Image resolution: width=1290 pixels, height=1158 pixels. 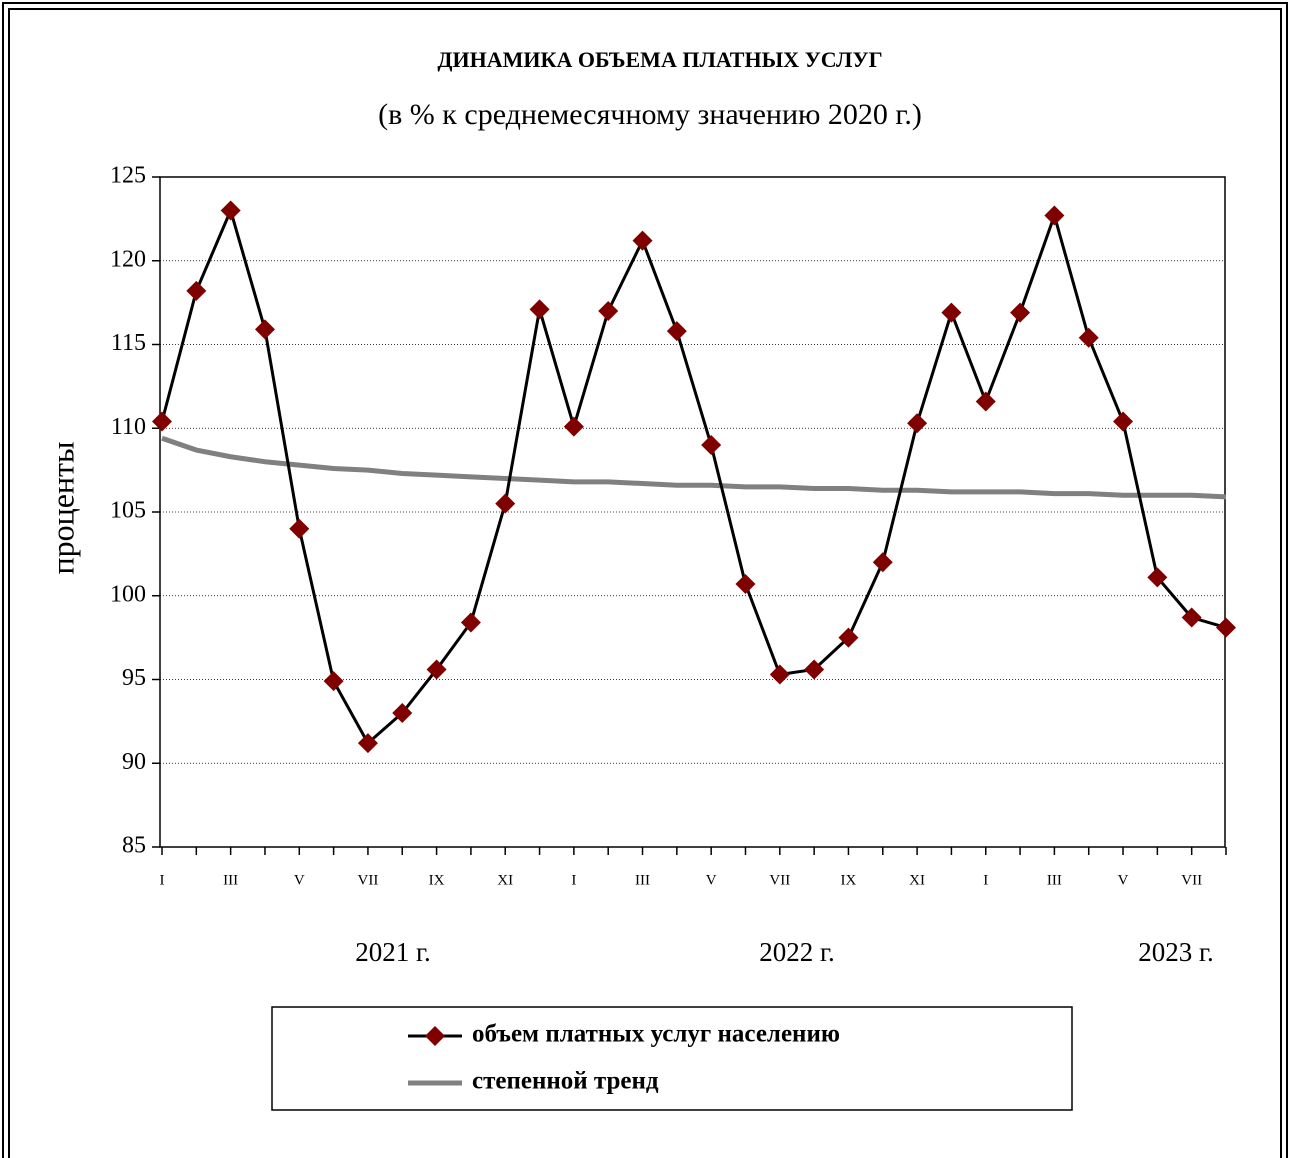 What do you see at coordinates (128, 427) in the screenshot?
I see `y-tick-label: 110` at bounding box center [128, 427].